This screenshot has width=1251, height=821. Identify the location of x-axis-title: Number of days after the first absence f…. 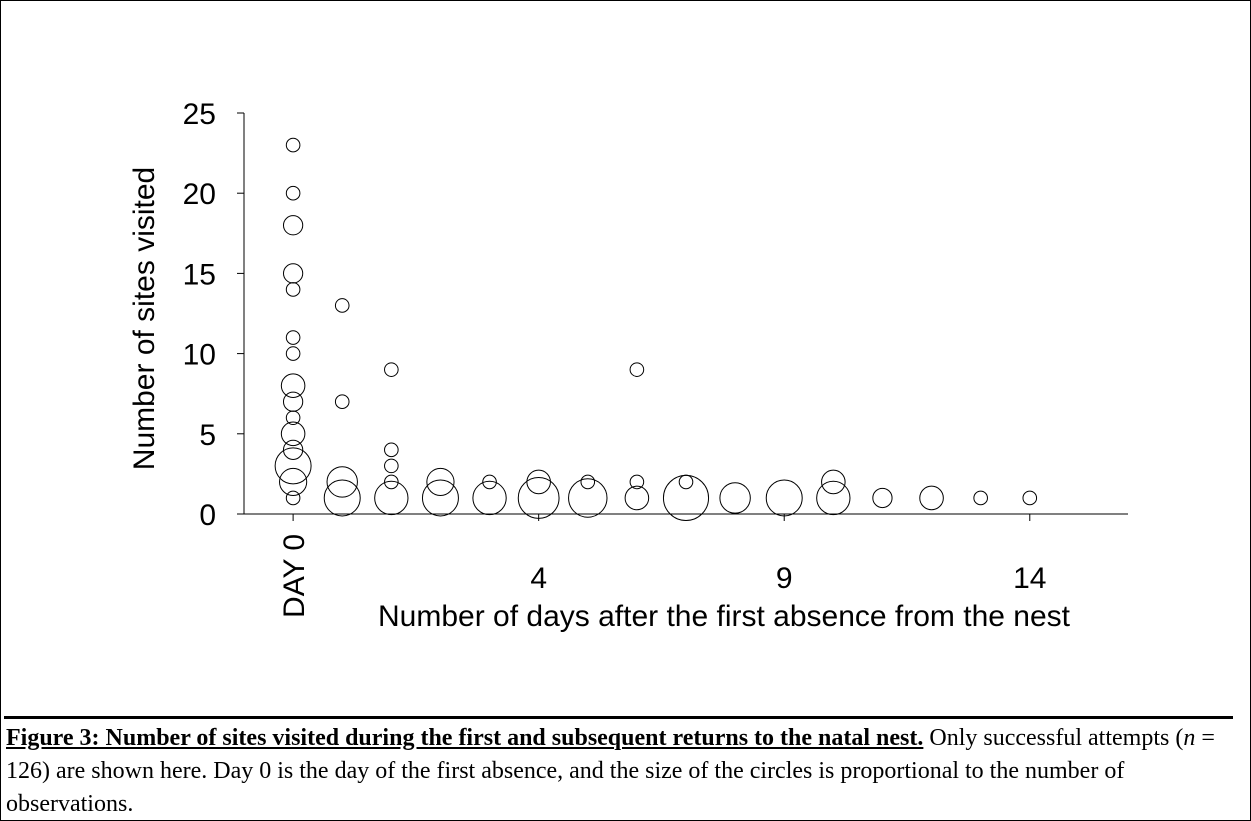
(724, 616).